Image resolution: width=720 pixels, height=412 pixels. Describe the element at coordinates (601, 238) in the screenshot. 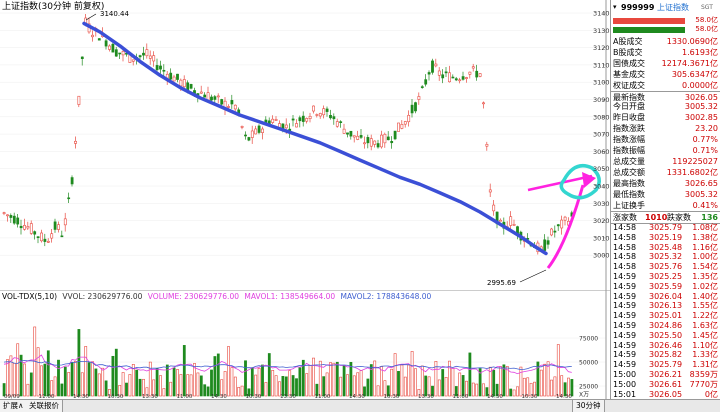

I see `price-tick-label: 3010` at that location.